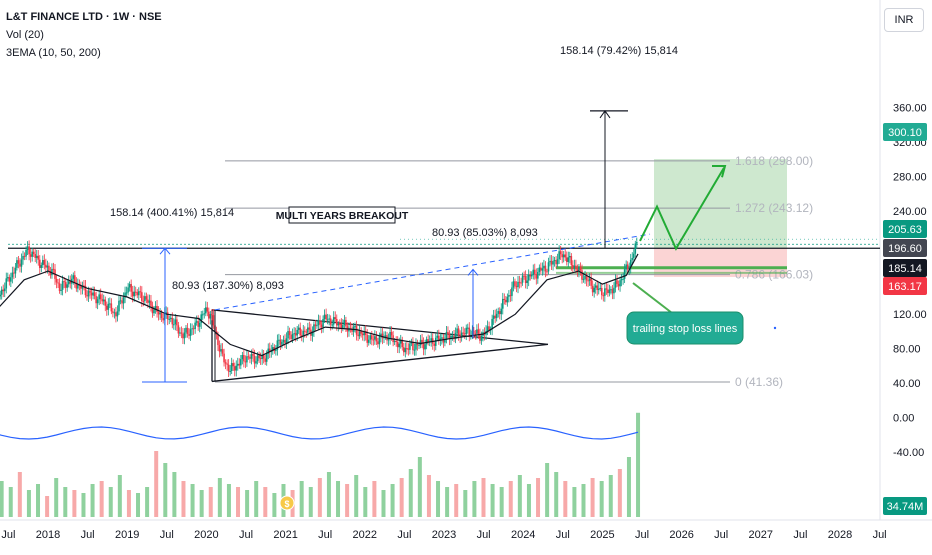  Describe the element at coordinates (904, 20) in the screenshot. I see `currency-button: INR` at that location.